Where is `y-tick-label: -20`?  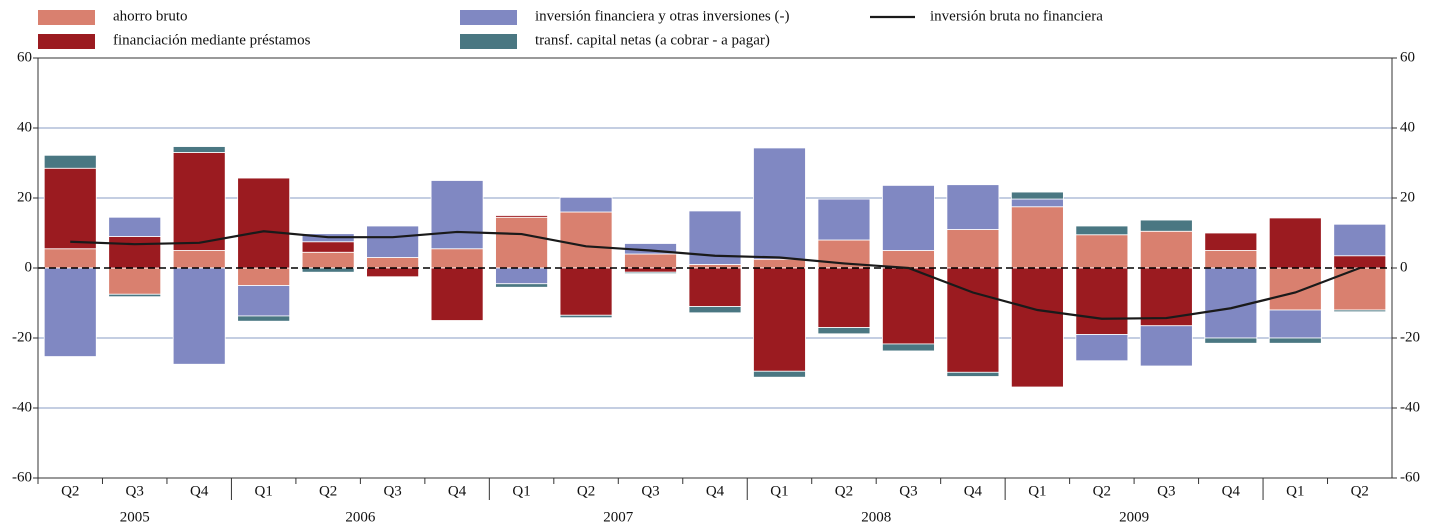
y-tick-label: -20 is located at coordinates (22, 337).